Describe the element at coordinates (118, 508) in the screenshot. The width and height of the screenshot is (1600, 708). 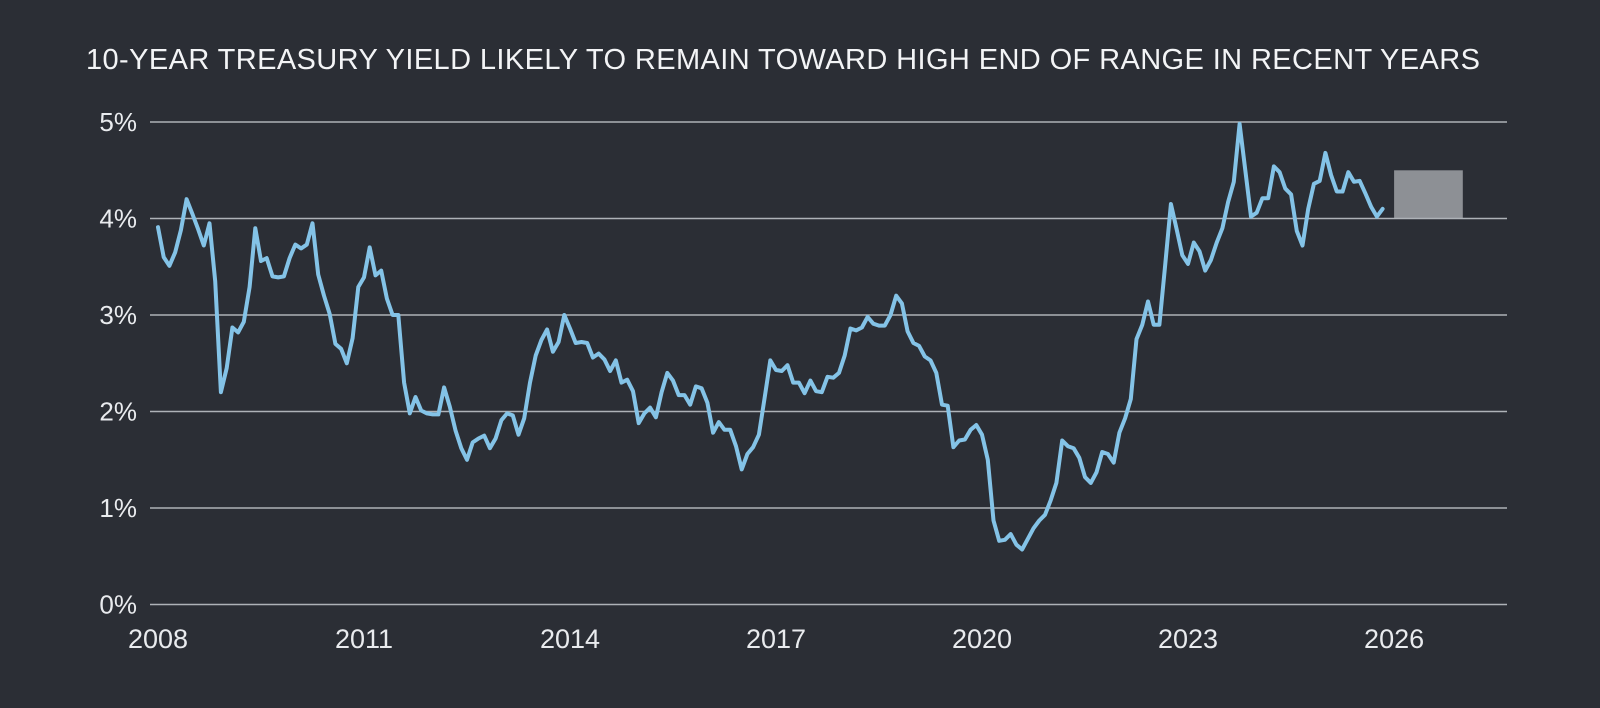
I see `y-tick-label: 1%` at that location.